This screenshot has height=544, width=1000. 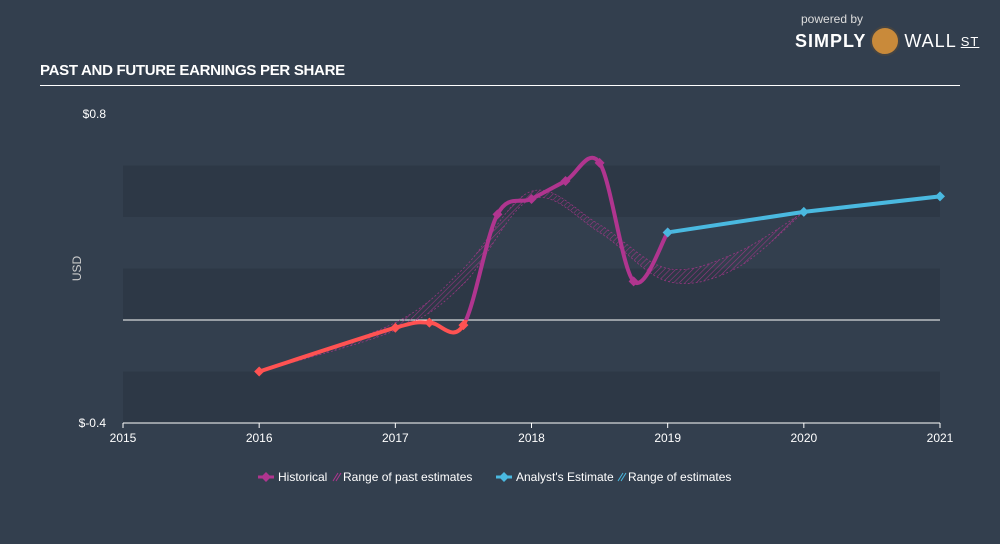 I want to click on x-tick-label: 2018, so click(x=531, y=438).